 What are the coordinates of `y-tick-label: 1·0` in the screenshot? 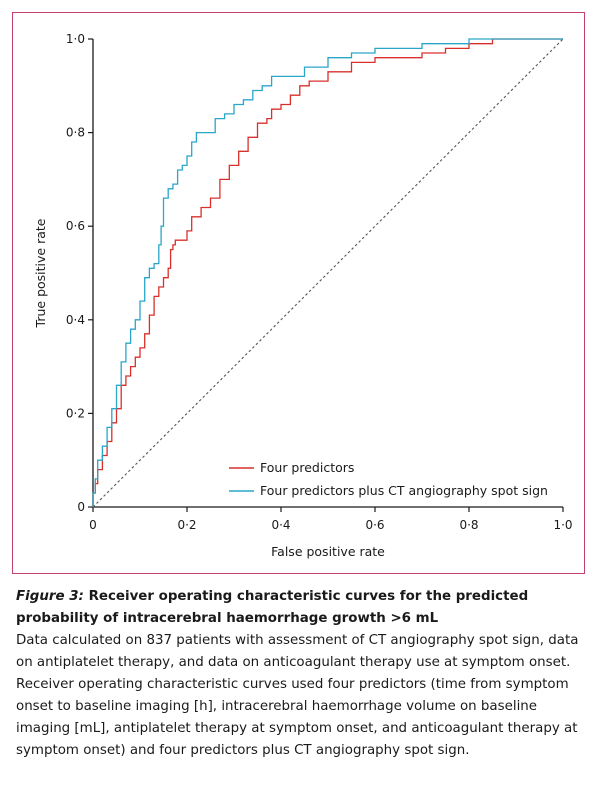 It's located at (75, 39).